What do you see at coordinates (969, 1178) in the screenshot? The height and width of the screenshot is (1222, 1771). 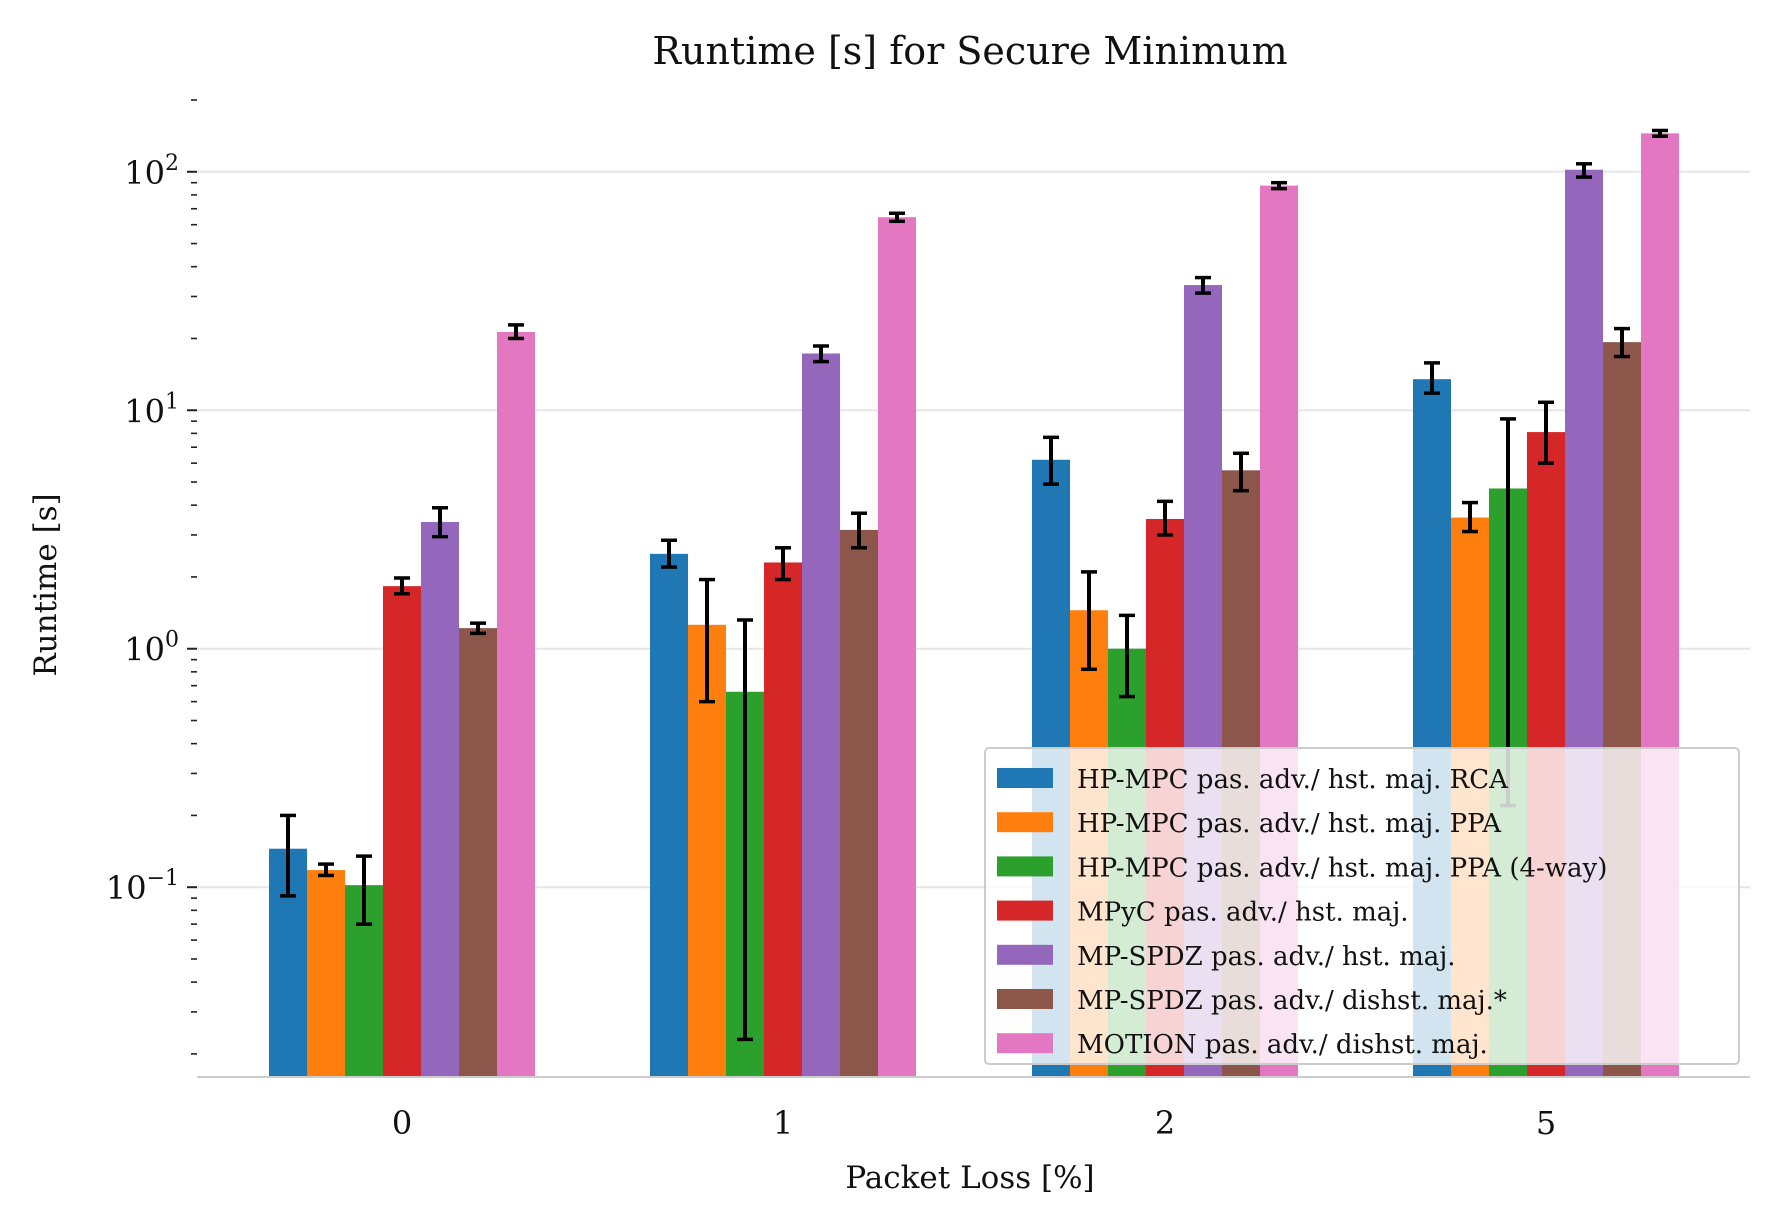 I see `x-axis-label: Packet Loss [%]` at bounding box center [969, 1178].